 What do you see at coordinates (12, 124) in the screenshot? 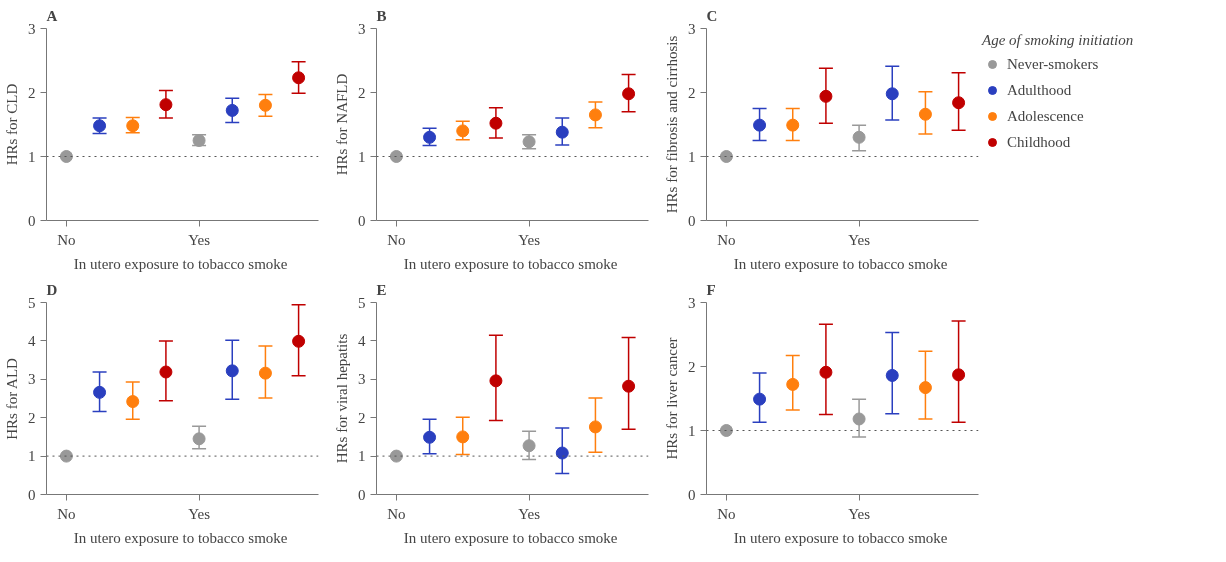
I see `y-axis-title: HRs for CLD` at bounding box center [12, 124].